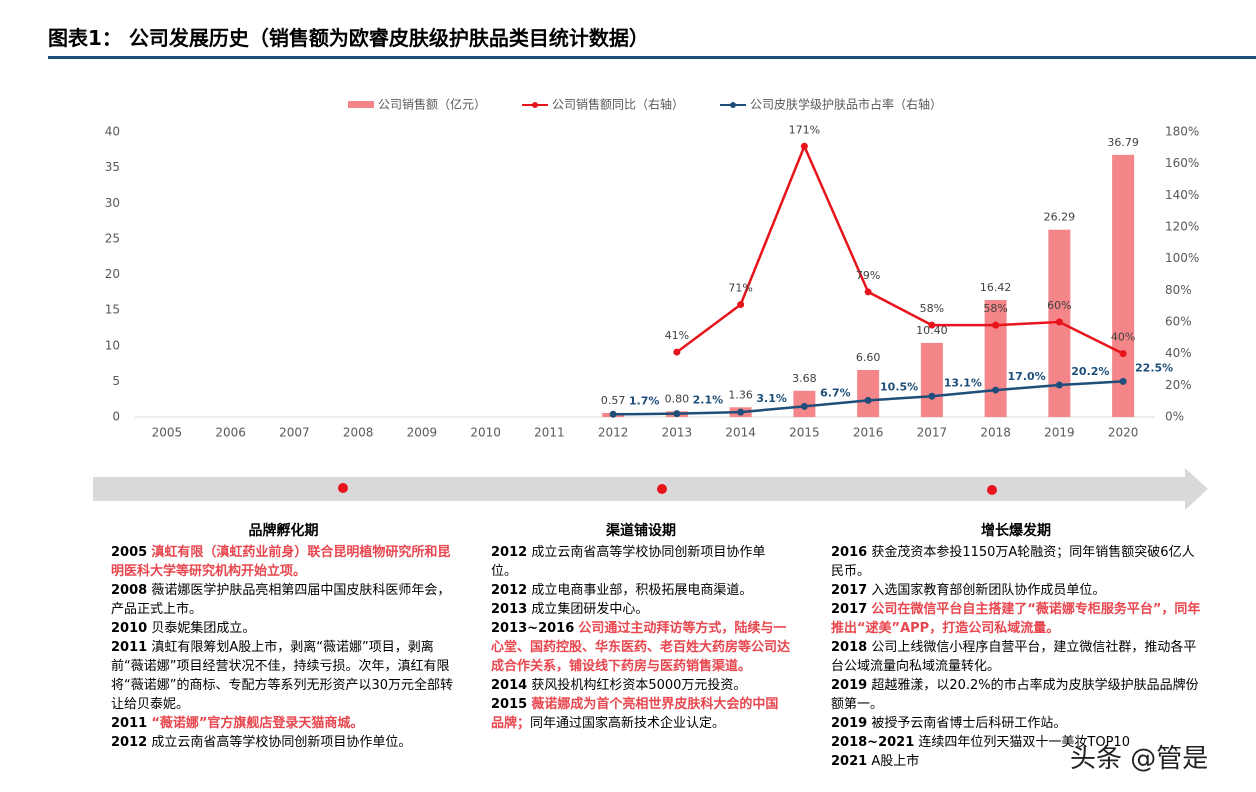 The image size is (1256, 792). I want to click on timeline-arrow, so click(650, 489).